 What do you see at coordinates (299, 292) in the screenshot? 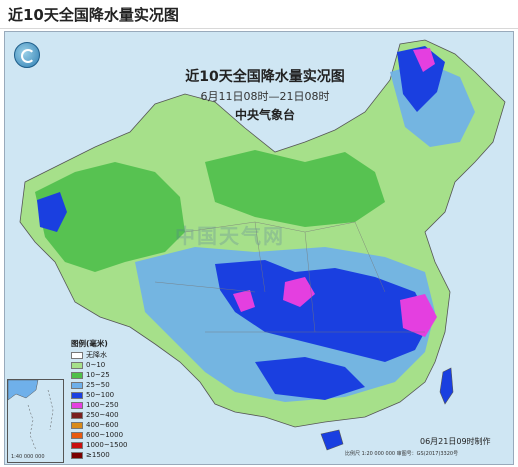
I see `region-magenta-central` at bounding box center [299, 292].